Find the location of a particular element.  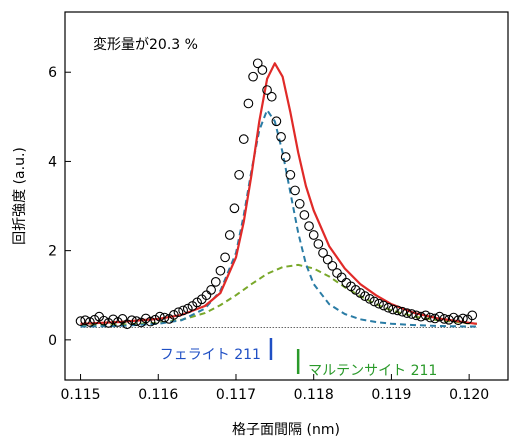

y-tick-label: 6 is located at coordinates (52, 73).